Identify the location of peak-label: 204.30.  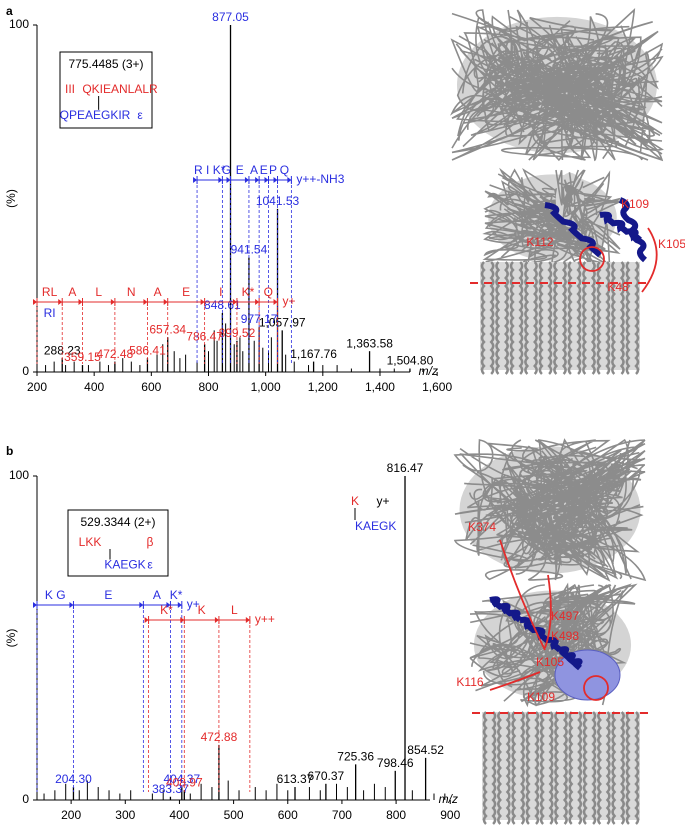
(73, 779).